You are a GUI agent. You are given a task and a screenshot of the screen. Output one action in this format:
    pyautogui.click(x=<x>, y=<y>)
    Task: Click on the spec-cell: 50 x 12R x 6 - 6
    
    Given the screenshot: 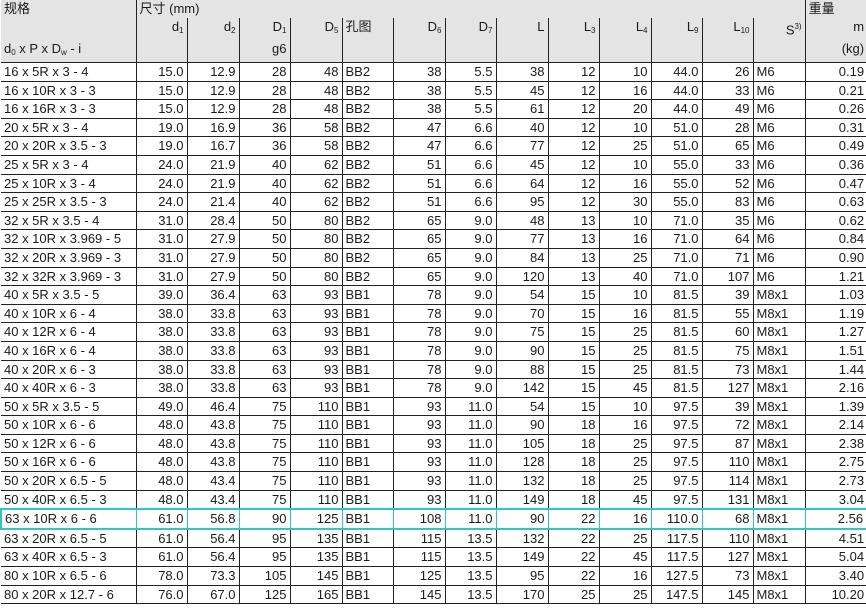 What is the action you would take?
    pyautogui.click(x=68, y=443)
    